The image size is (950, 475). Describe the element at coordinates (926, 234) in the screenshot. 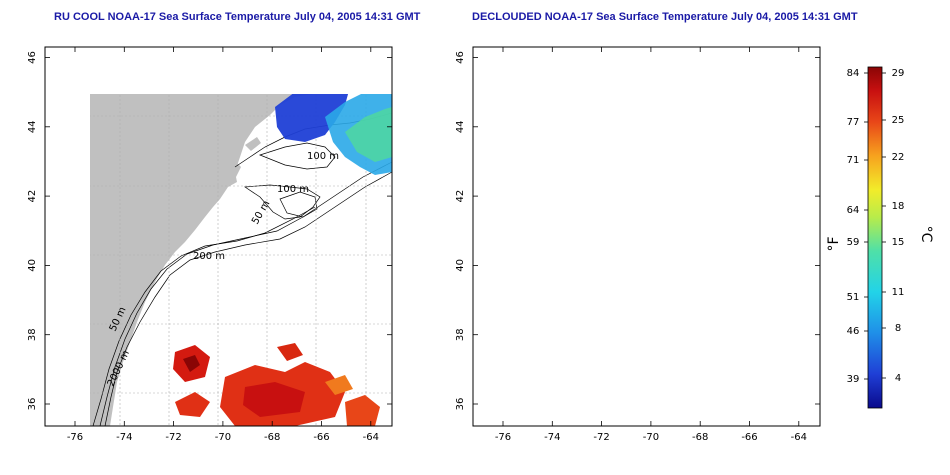

I see `celsius-label: °C` at that location.